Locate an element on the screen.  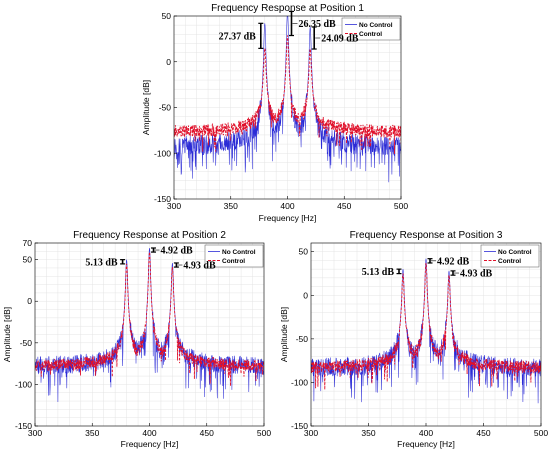
chart-title: Frequency Response at Position 1 is located at coordinates (287, 8).